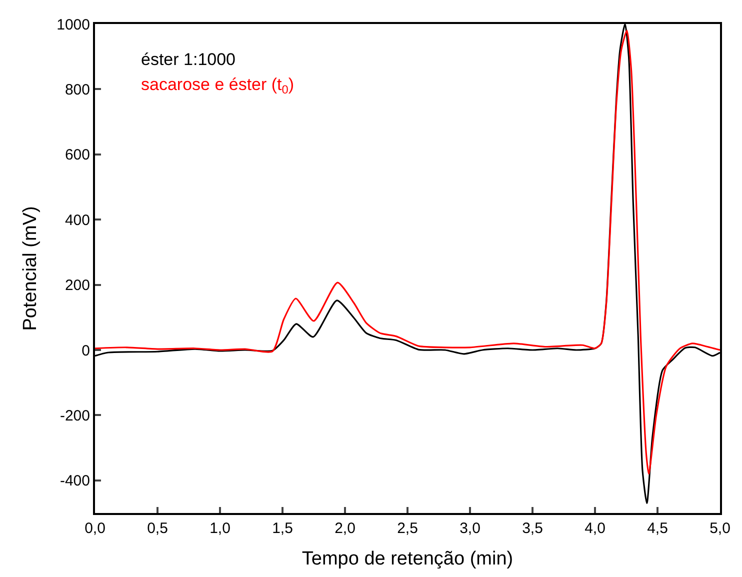 The height and width of the screenshot is (577, 742). Describe the element at coordinates (470, 528) in the screenshot. I see `x-tick-label: 3,0` at that location.